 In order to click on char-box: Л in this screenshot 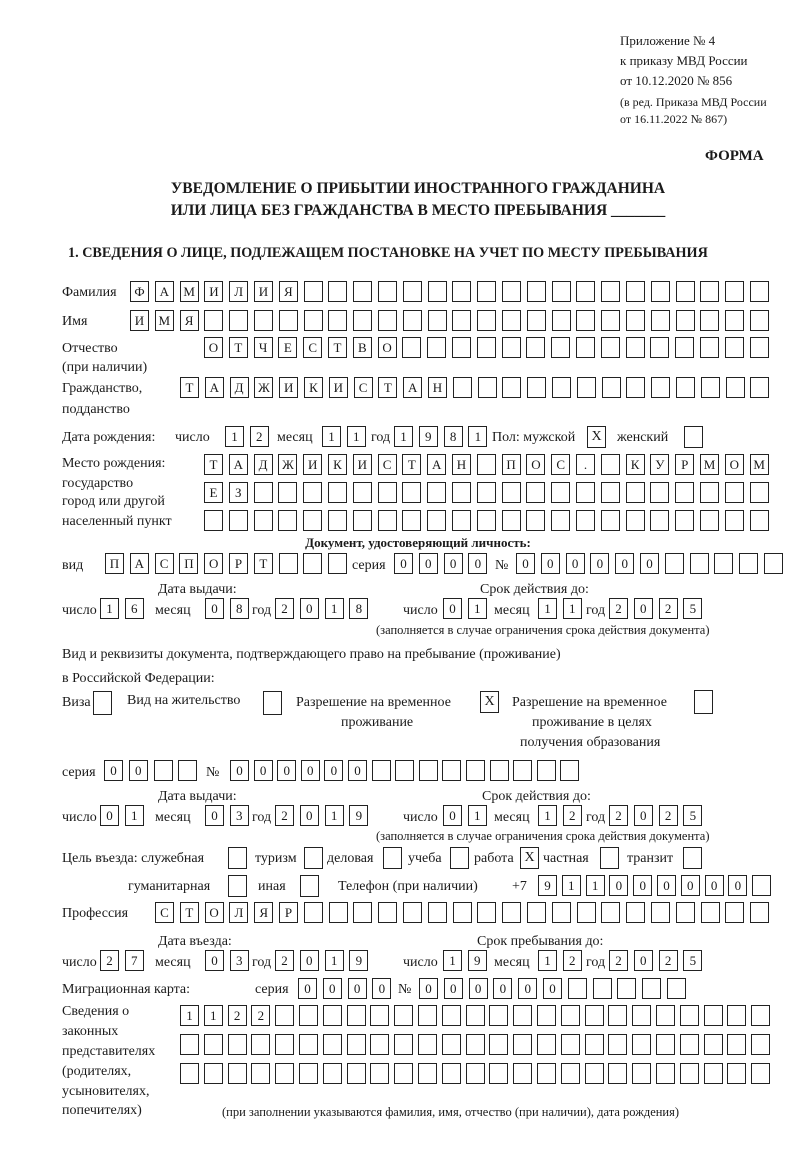, I will do `click(239, 912)`.